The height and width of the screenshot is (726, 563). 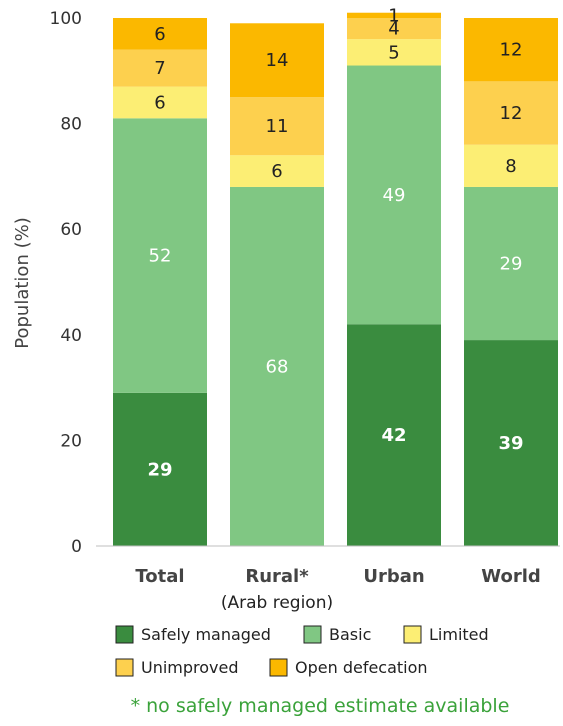 I want to click on data-label: 14, so click(x=277, y=60).